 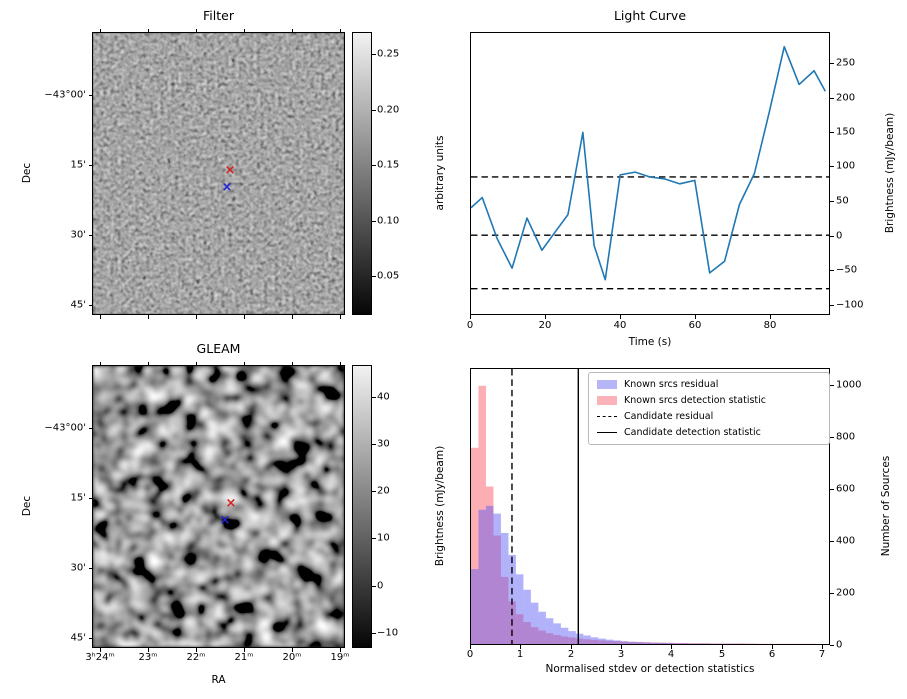 I want to click on legend-swatch-solid-line, so click(x=607, y=432).